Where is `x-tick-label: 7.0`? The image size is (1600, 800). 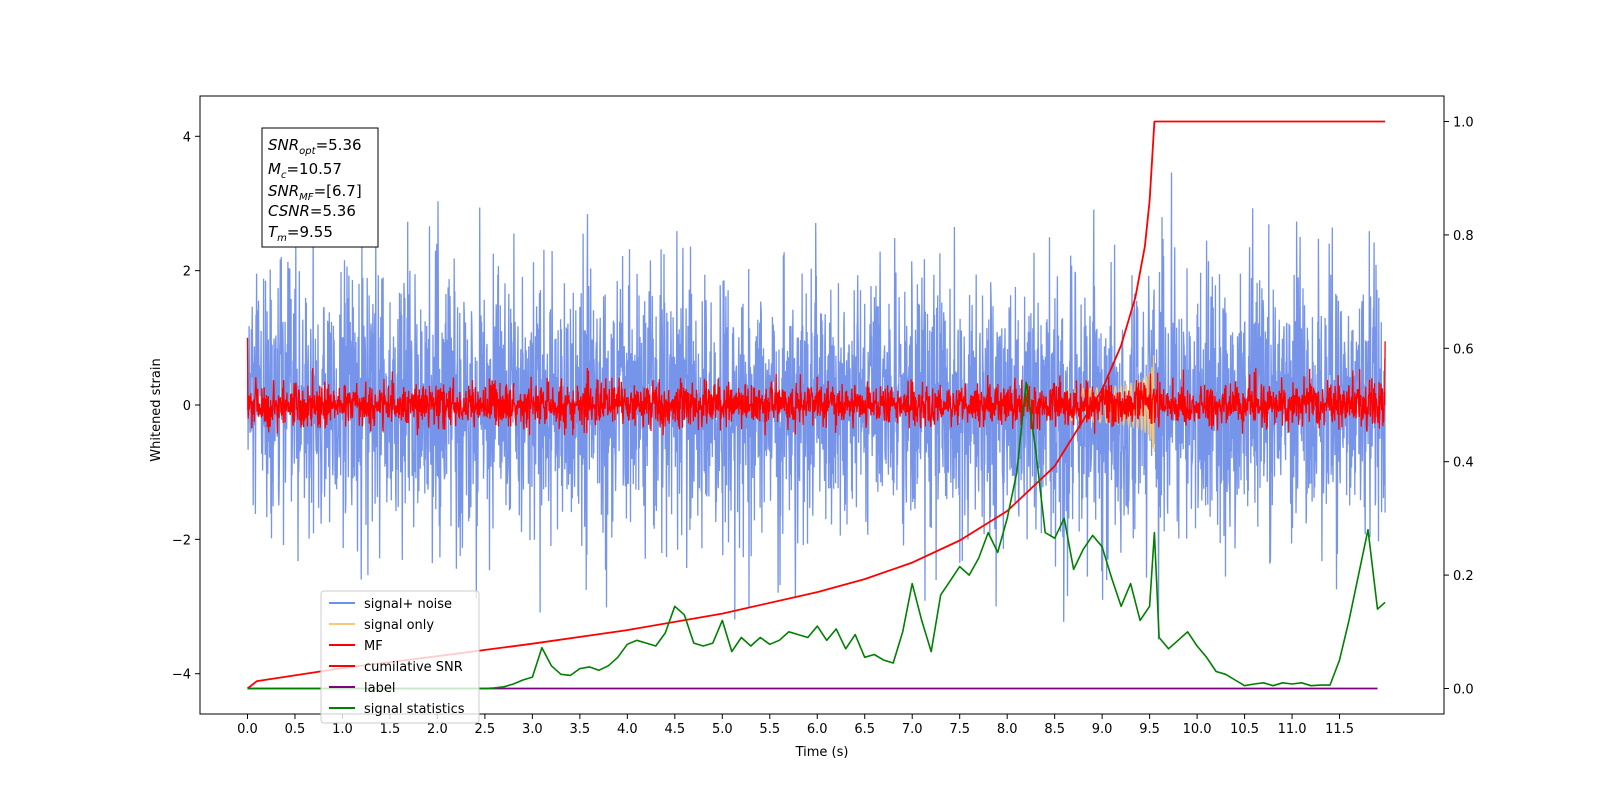
x-tick-label: 7.0 is located at coordinates (912, 729).